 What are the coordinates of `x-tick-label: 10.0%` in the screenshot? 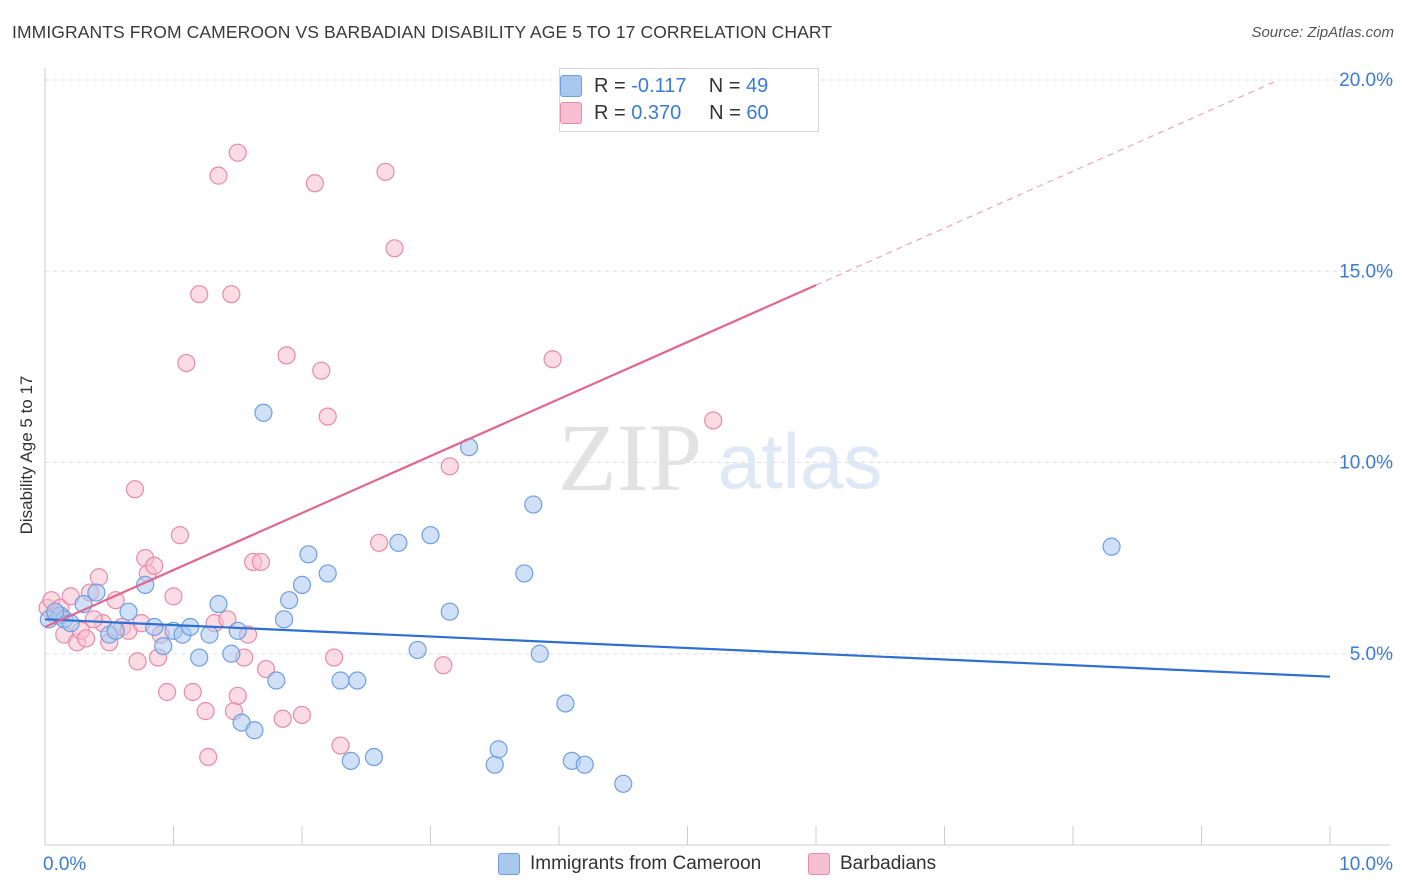 It's located at (1366, 864).